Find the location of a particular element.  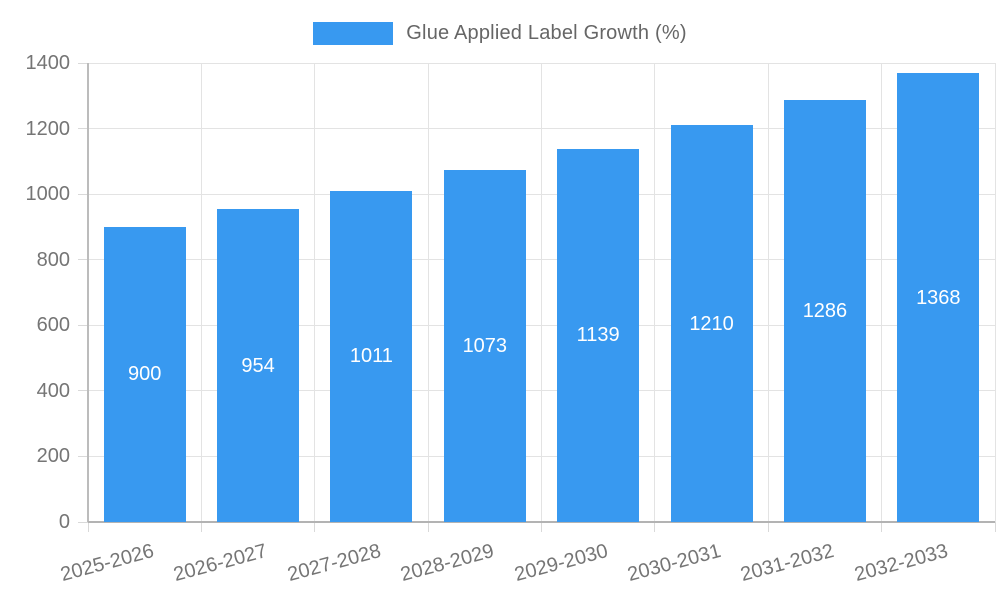

x-tick-label: 2026-2027 is located at coordinates (220, 563).